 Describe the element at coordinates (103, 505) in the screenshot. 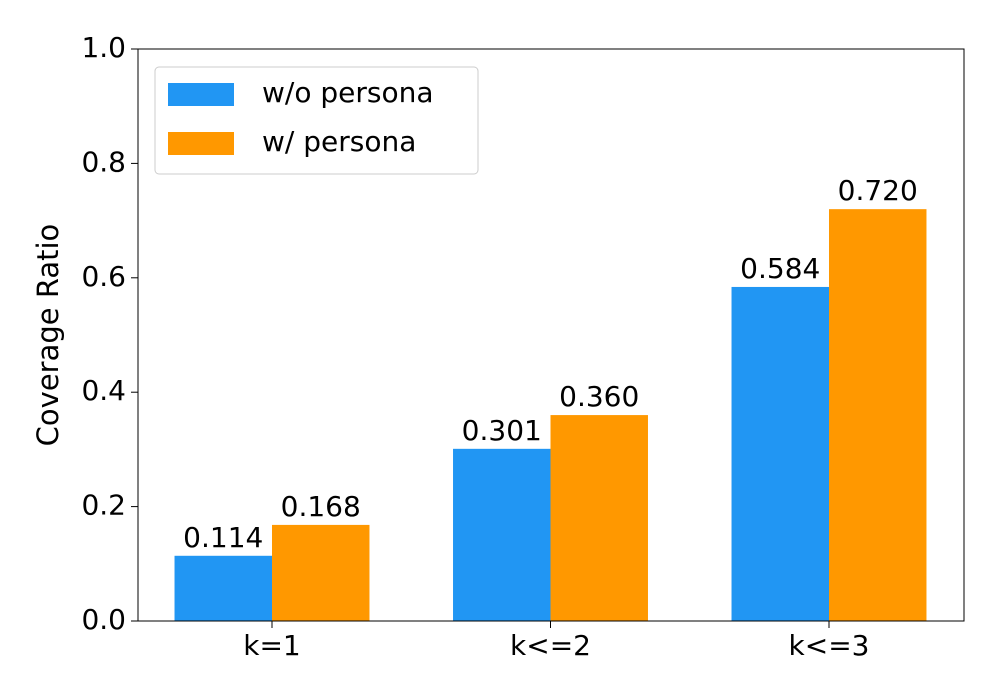

I see `y-tick-label: 0.2` at that location.